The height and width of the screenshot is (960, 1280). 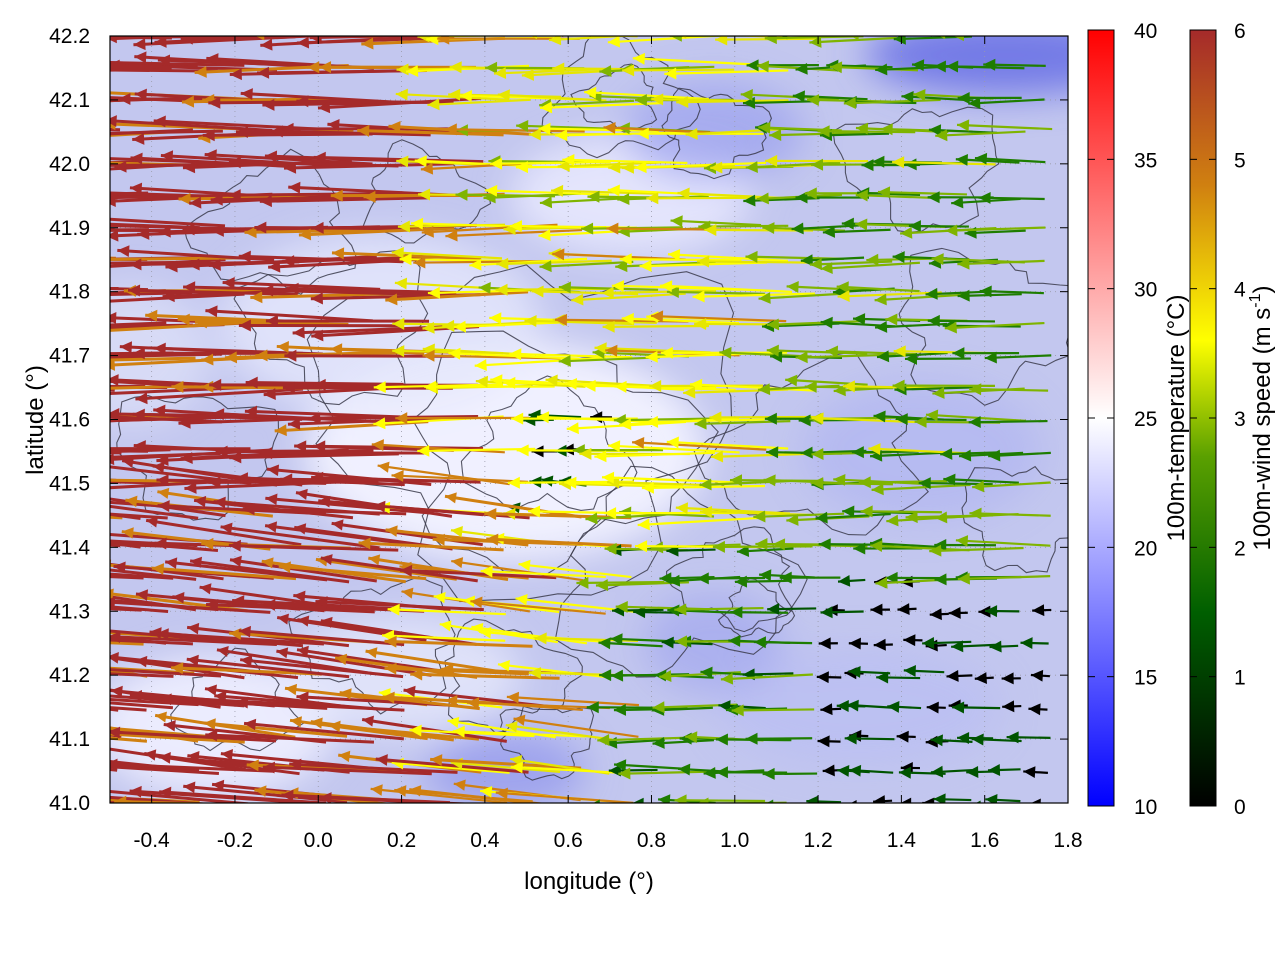 I want to click on y-tick-label: 41.7, so click(x=69, y=356).